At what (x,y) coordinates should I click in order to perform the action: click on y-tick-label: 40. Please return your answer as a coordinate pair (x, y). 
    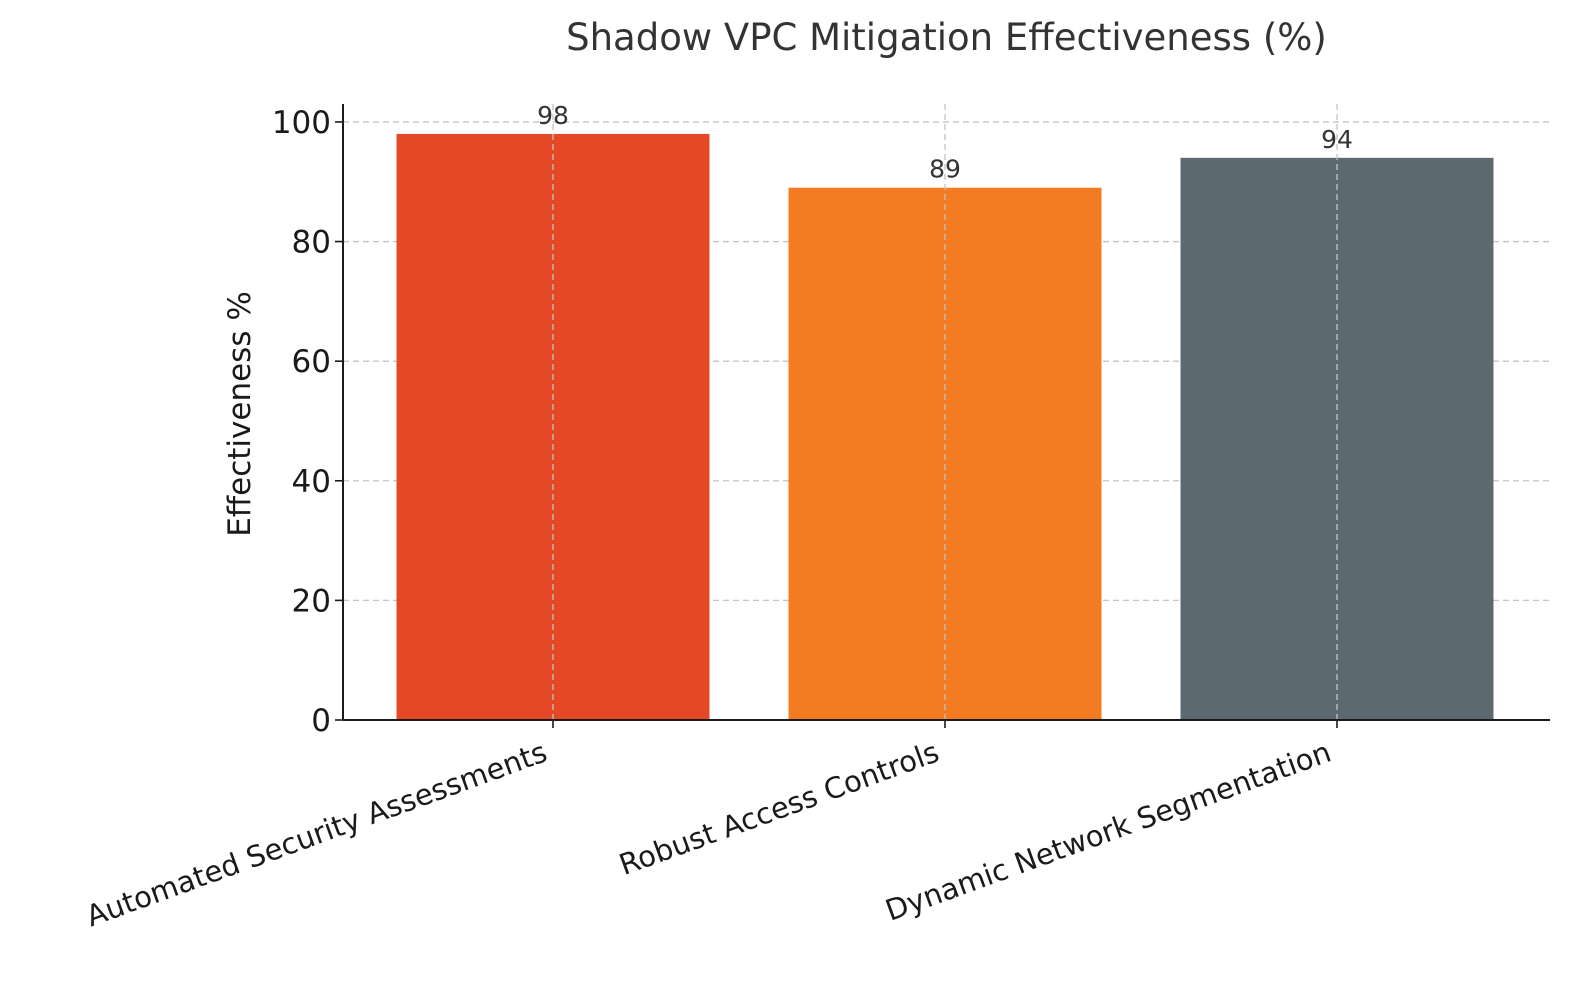
    Looking at the image, I should click on (311, 482).